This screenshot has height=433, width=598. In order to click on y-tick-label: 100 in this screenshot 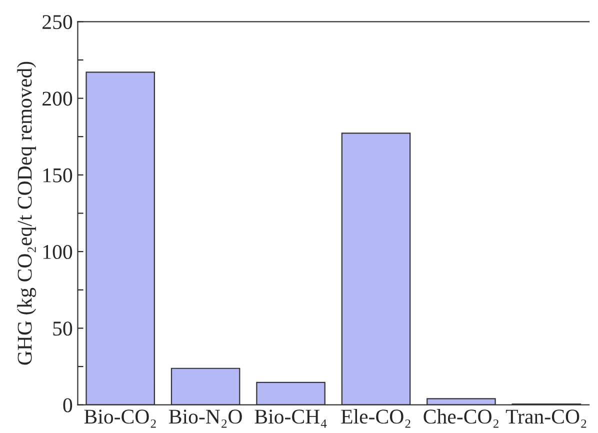, I will do `click(57, 252)`.